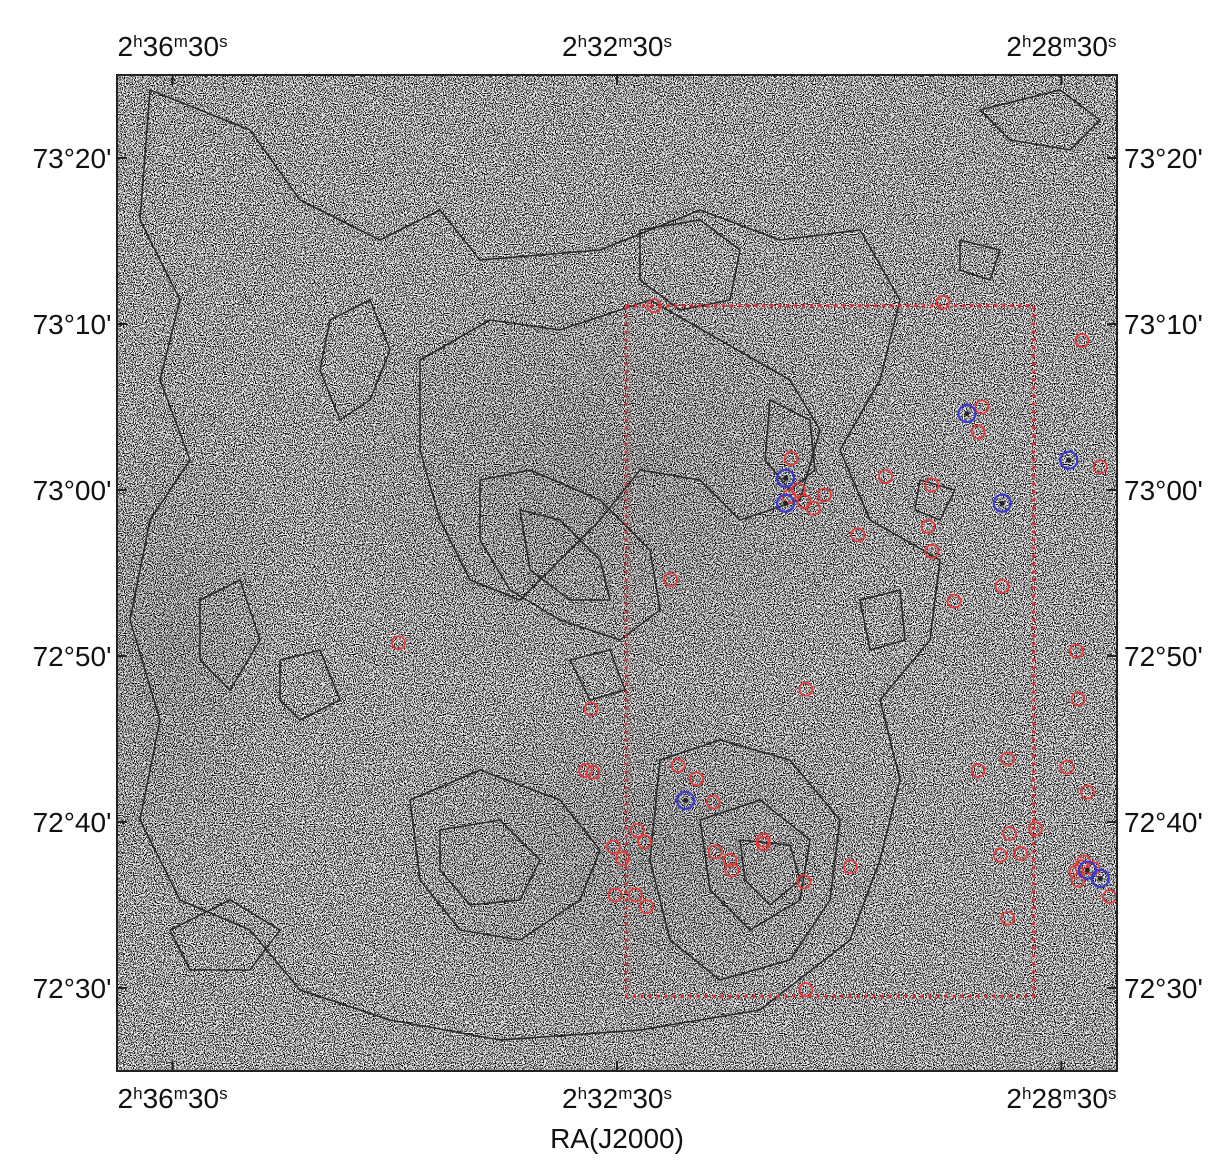  What do you see at coordinates (617, 1138) in the screenshot?
I see `x-axis-title: RA(J2000)` at bounding box center [617, 1138].